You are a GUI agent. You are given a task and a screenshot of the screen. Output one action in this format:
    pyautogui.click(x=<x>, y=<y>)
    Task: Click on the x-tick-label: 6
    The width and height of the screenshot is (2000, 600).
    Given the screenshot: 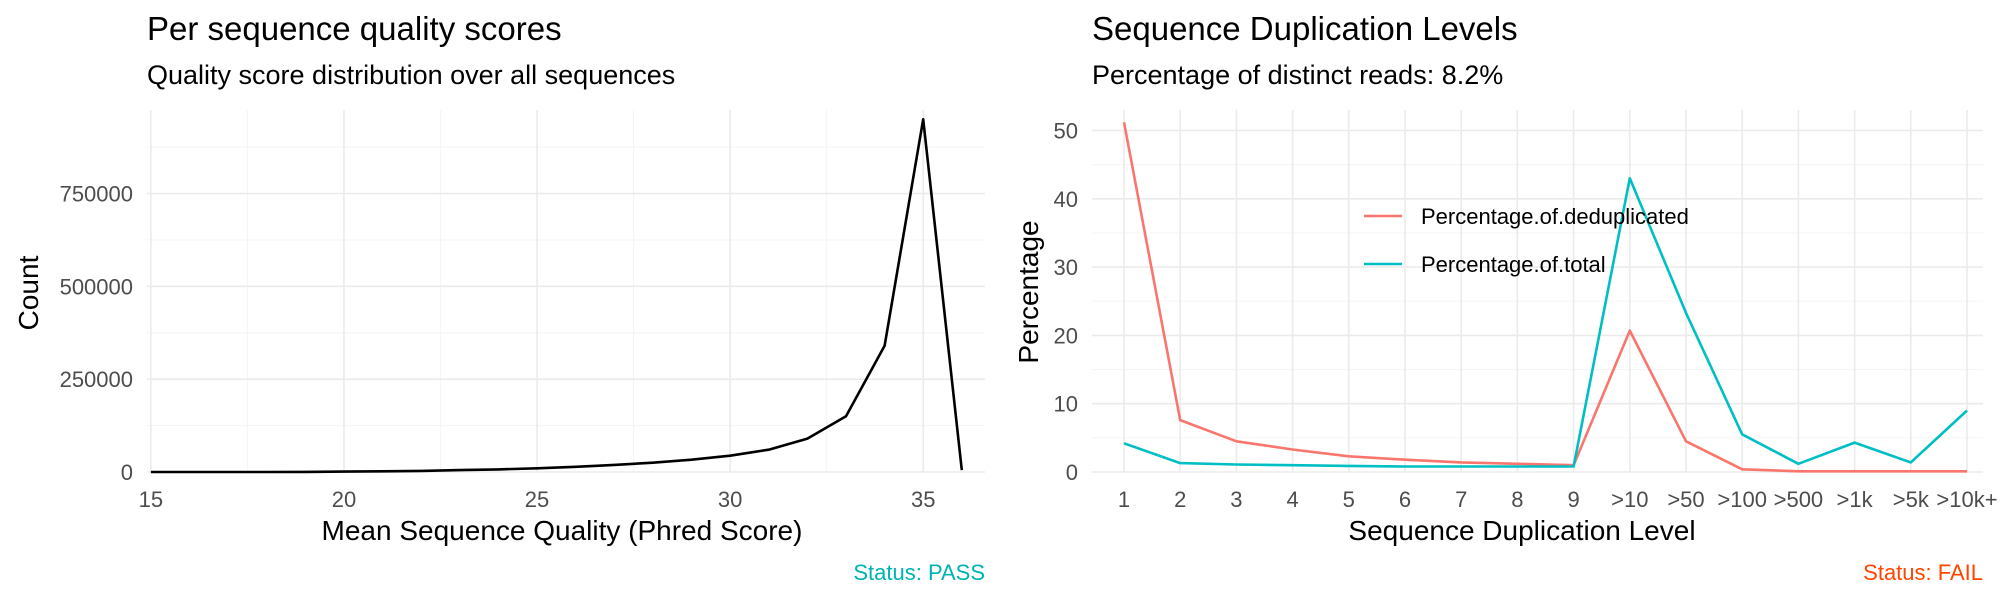 What is the action you would take?
    pyautogui.click(x=1405, y=499)
    